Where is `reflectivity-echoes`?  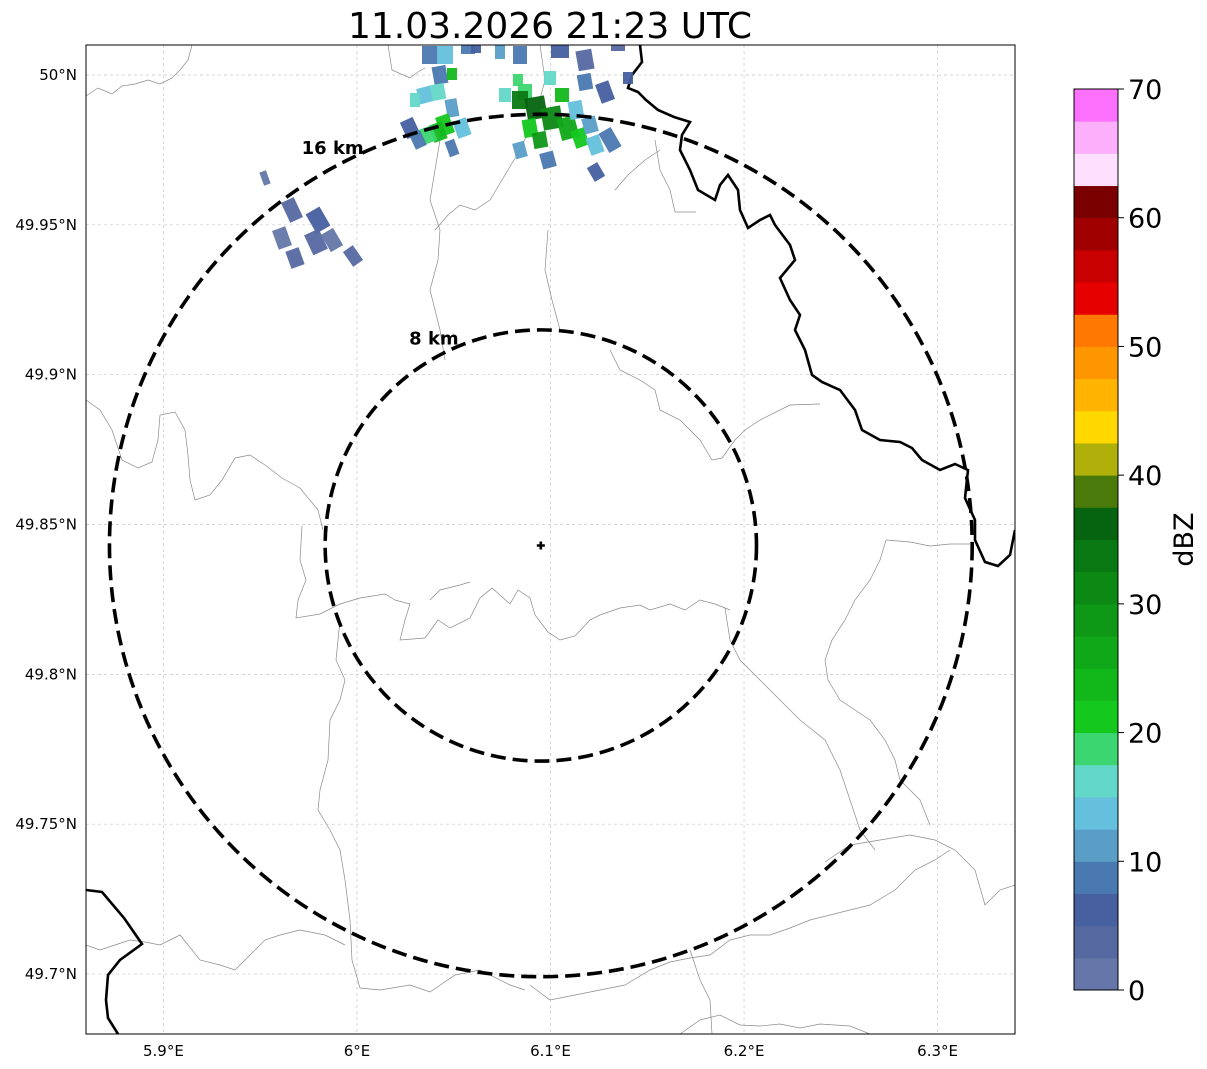 reflectivity-echoes is located at coordinates (446, 157).